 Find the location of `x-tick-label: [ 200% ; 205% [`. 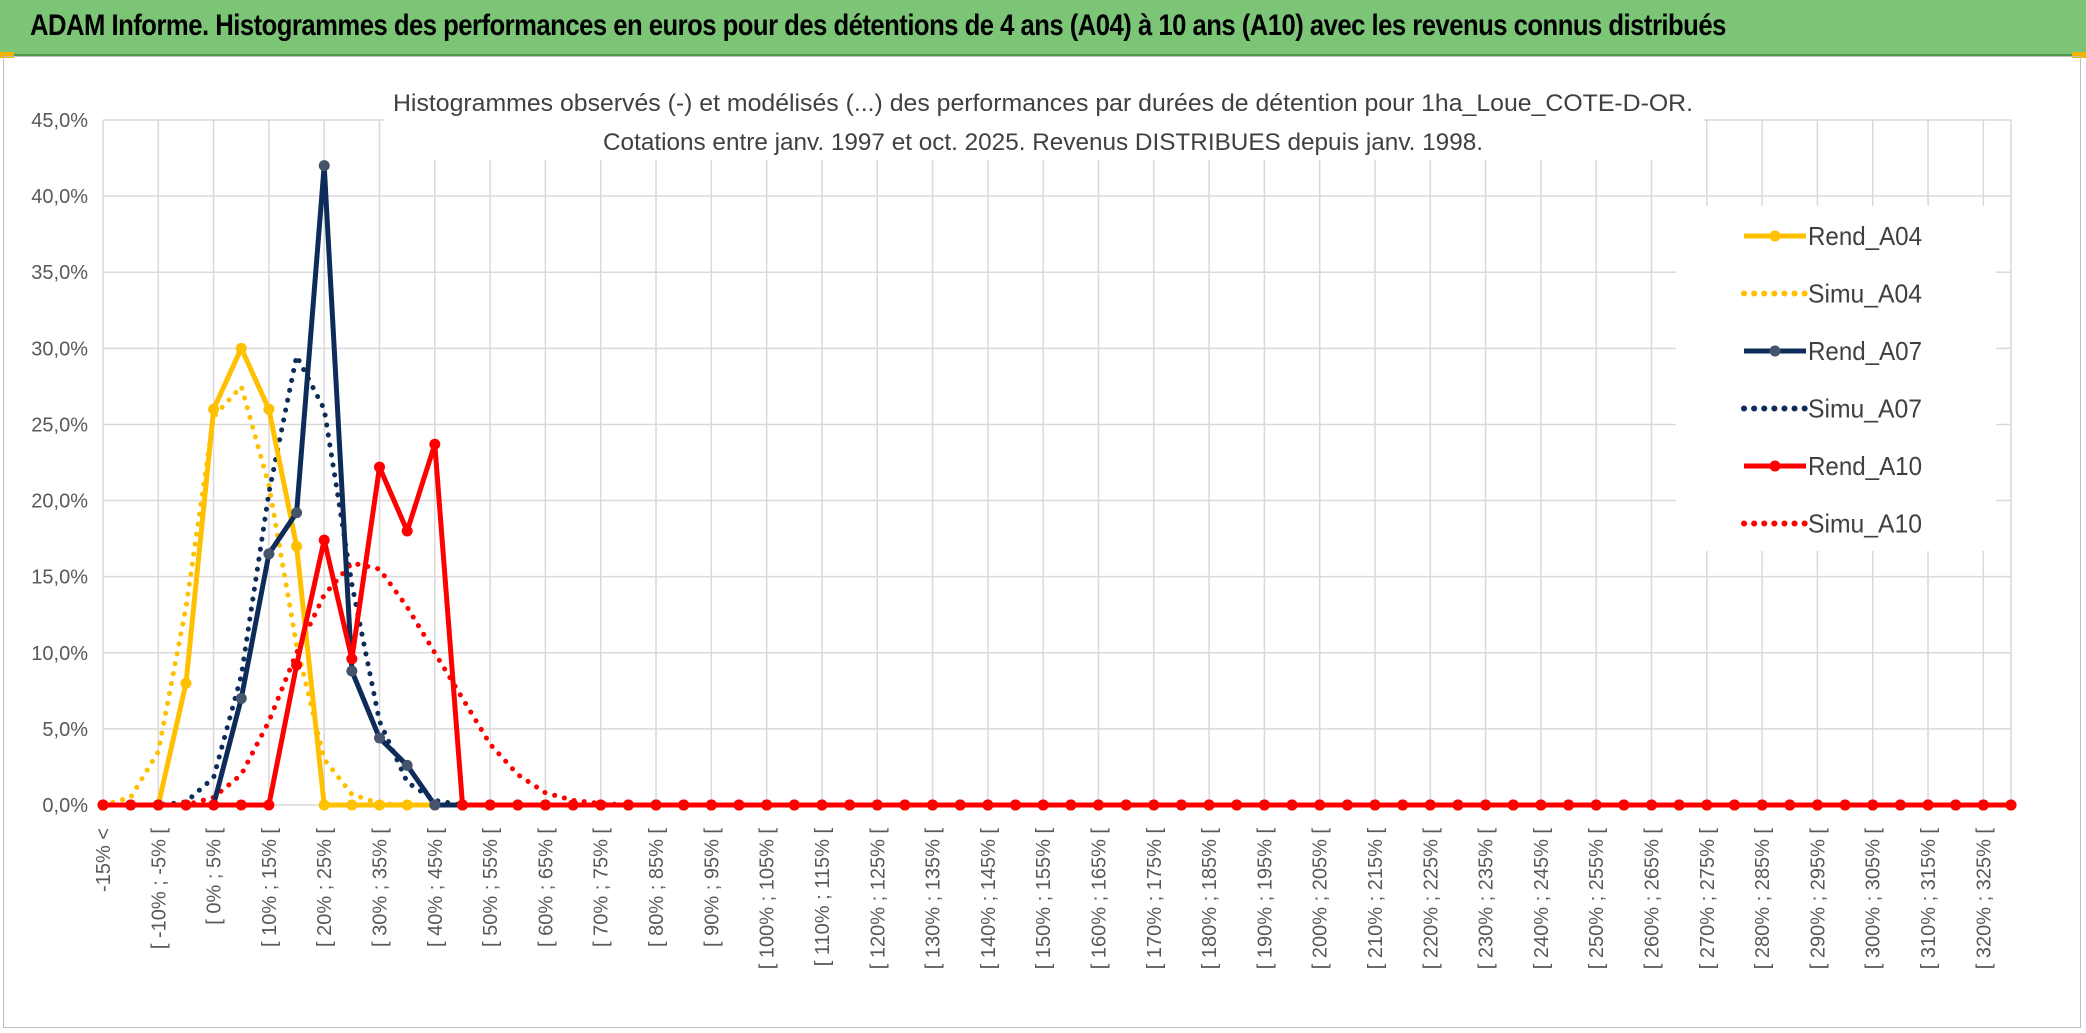

x-tick-label: [ 200% ; 205% [ is located at coordinates (1321, 899).